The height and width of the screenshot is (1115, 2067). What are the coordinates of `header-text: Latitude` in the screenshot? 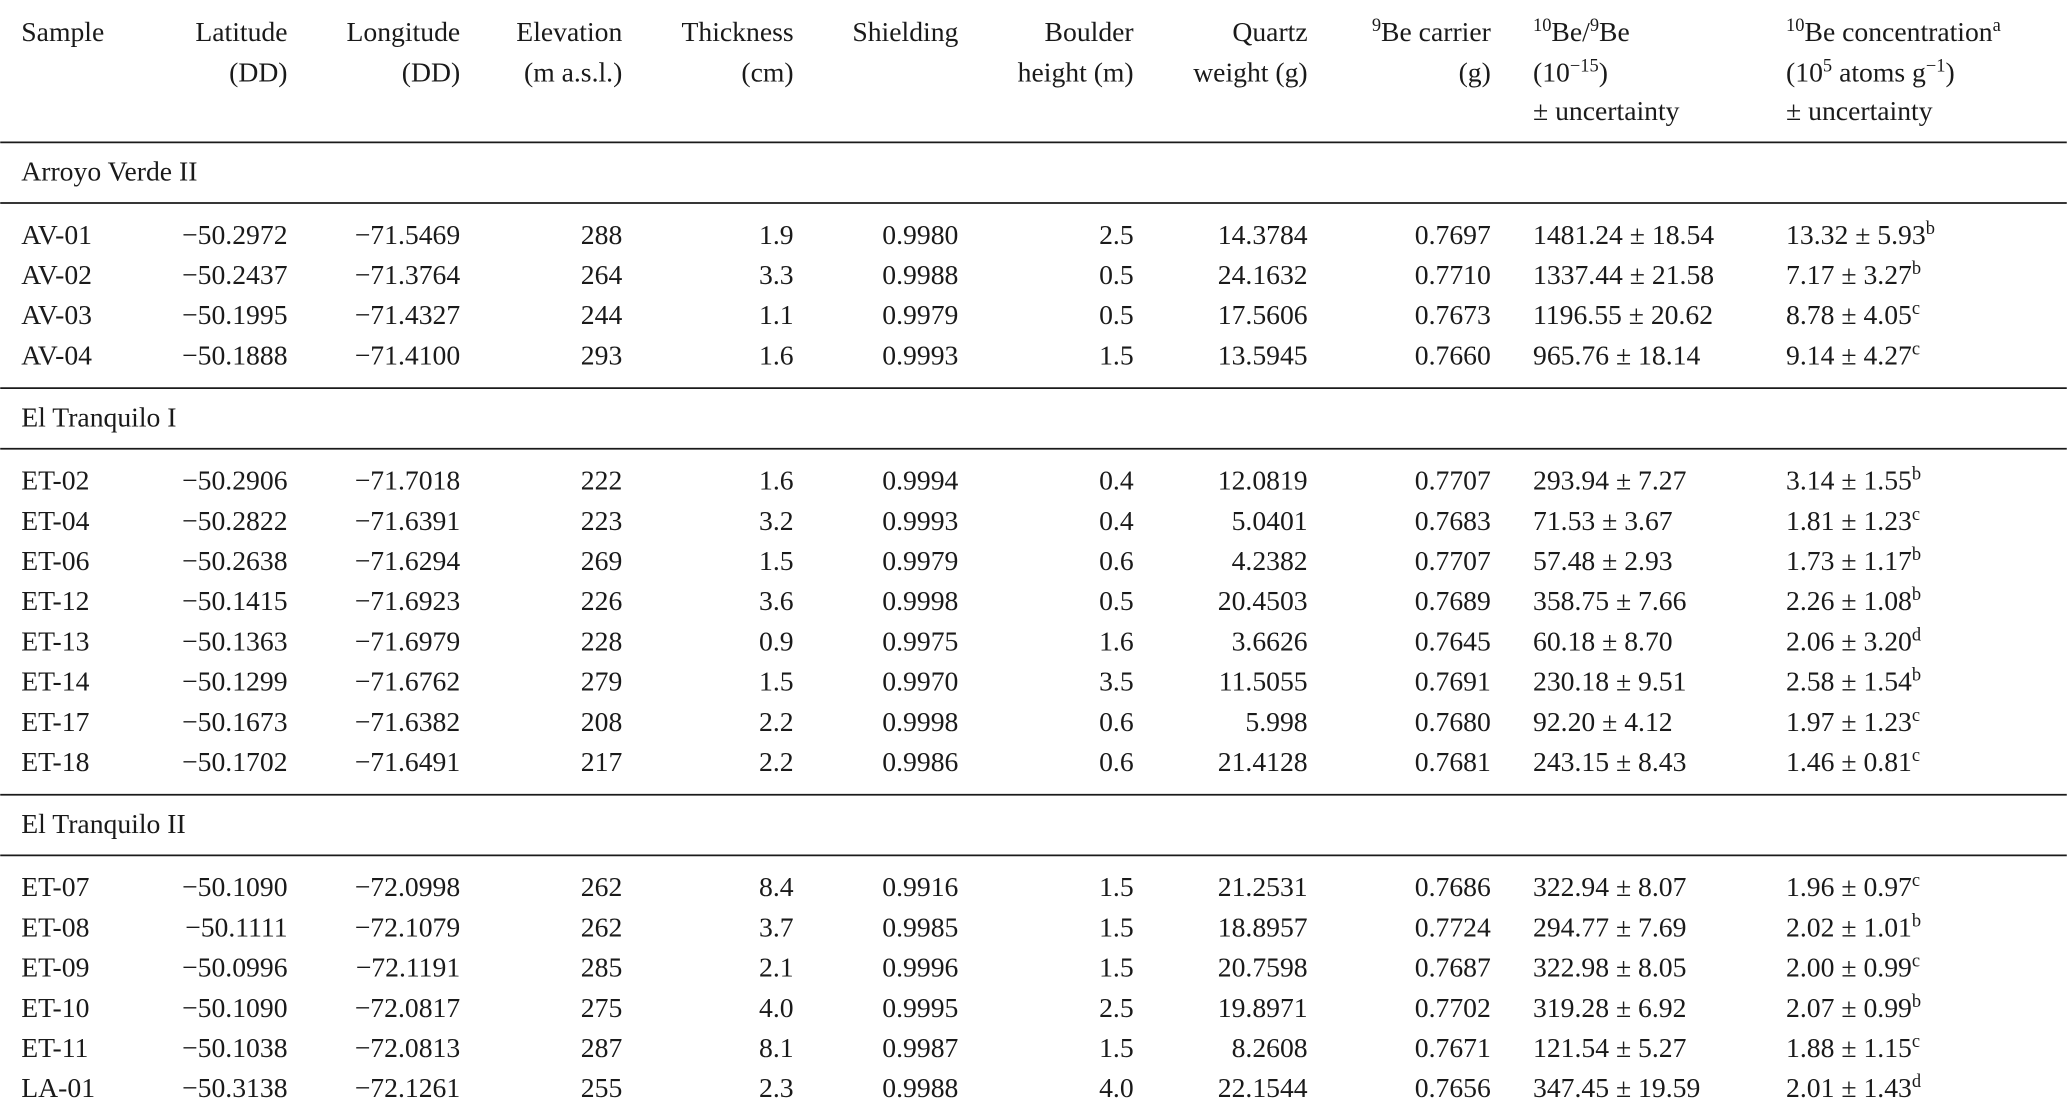 It's located at (241, 31).